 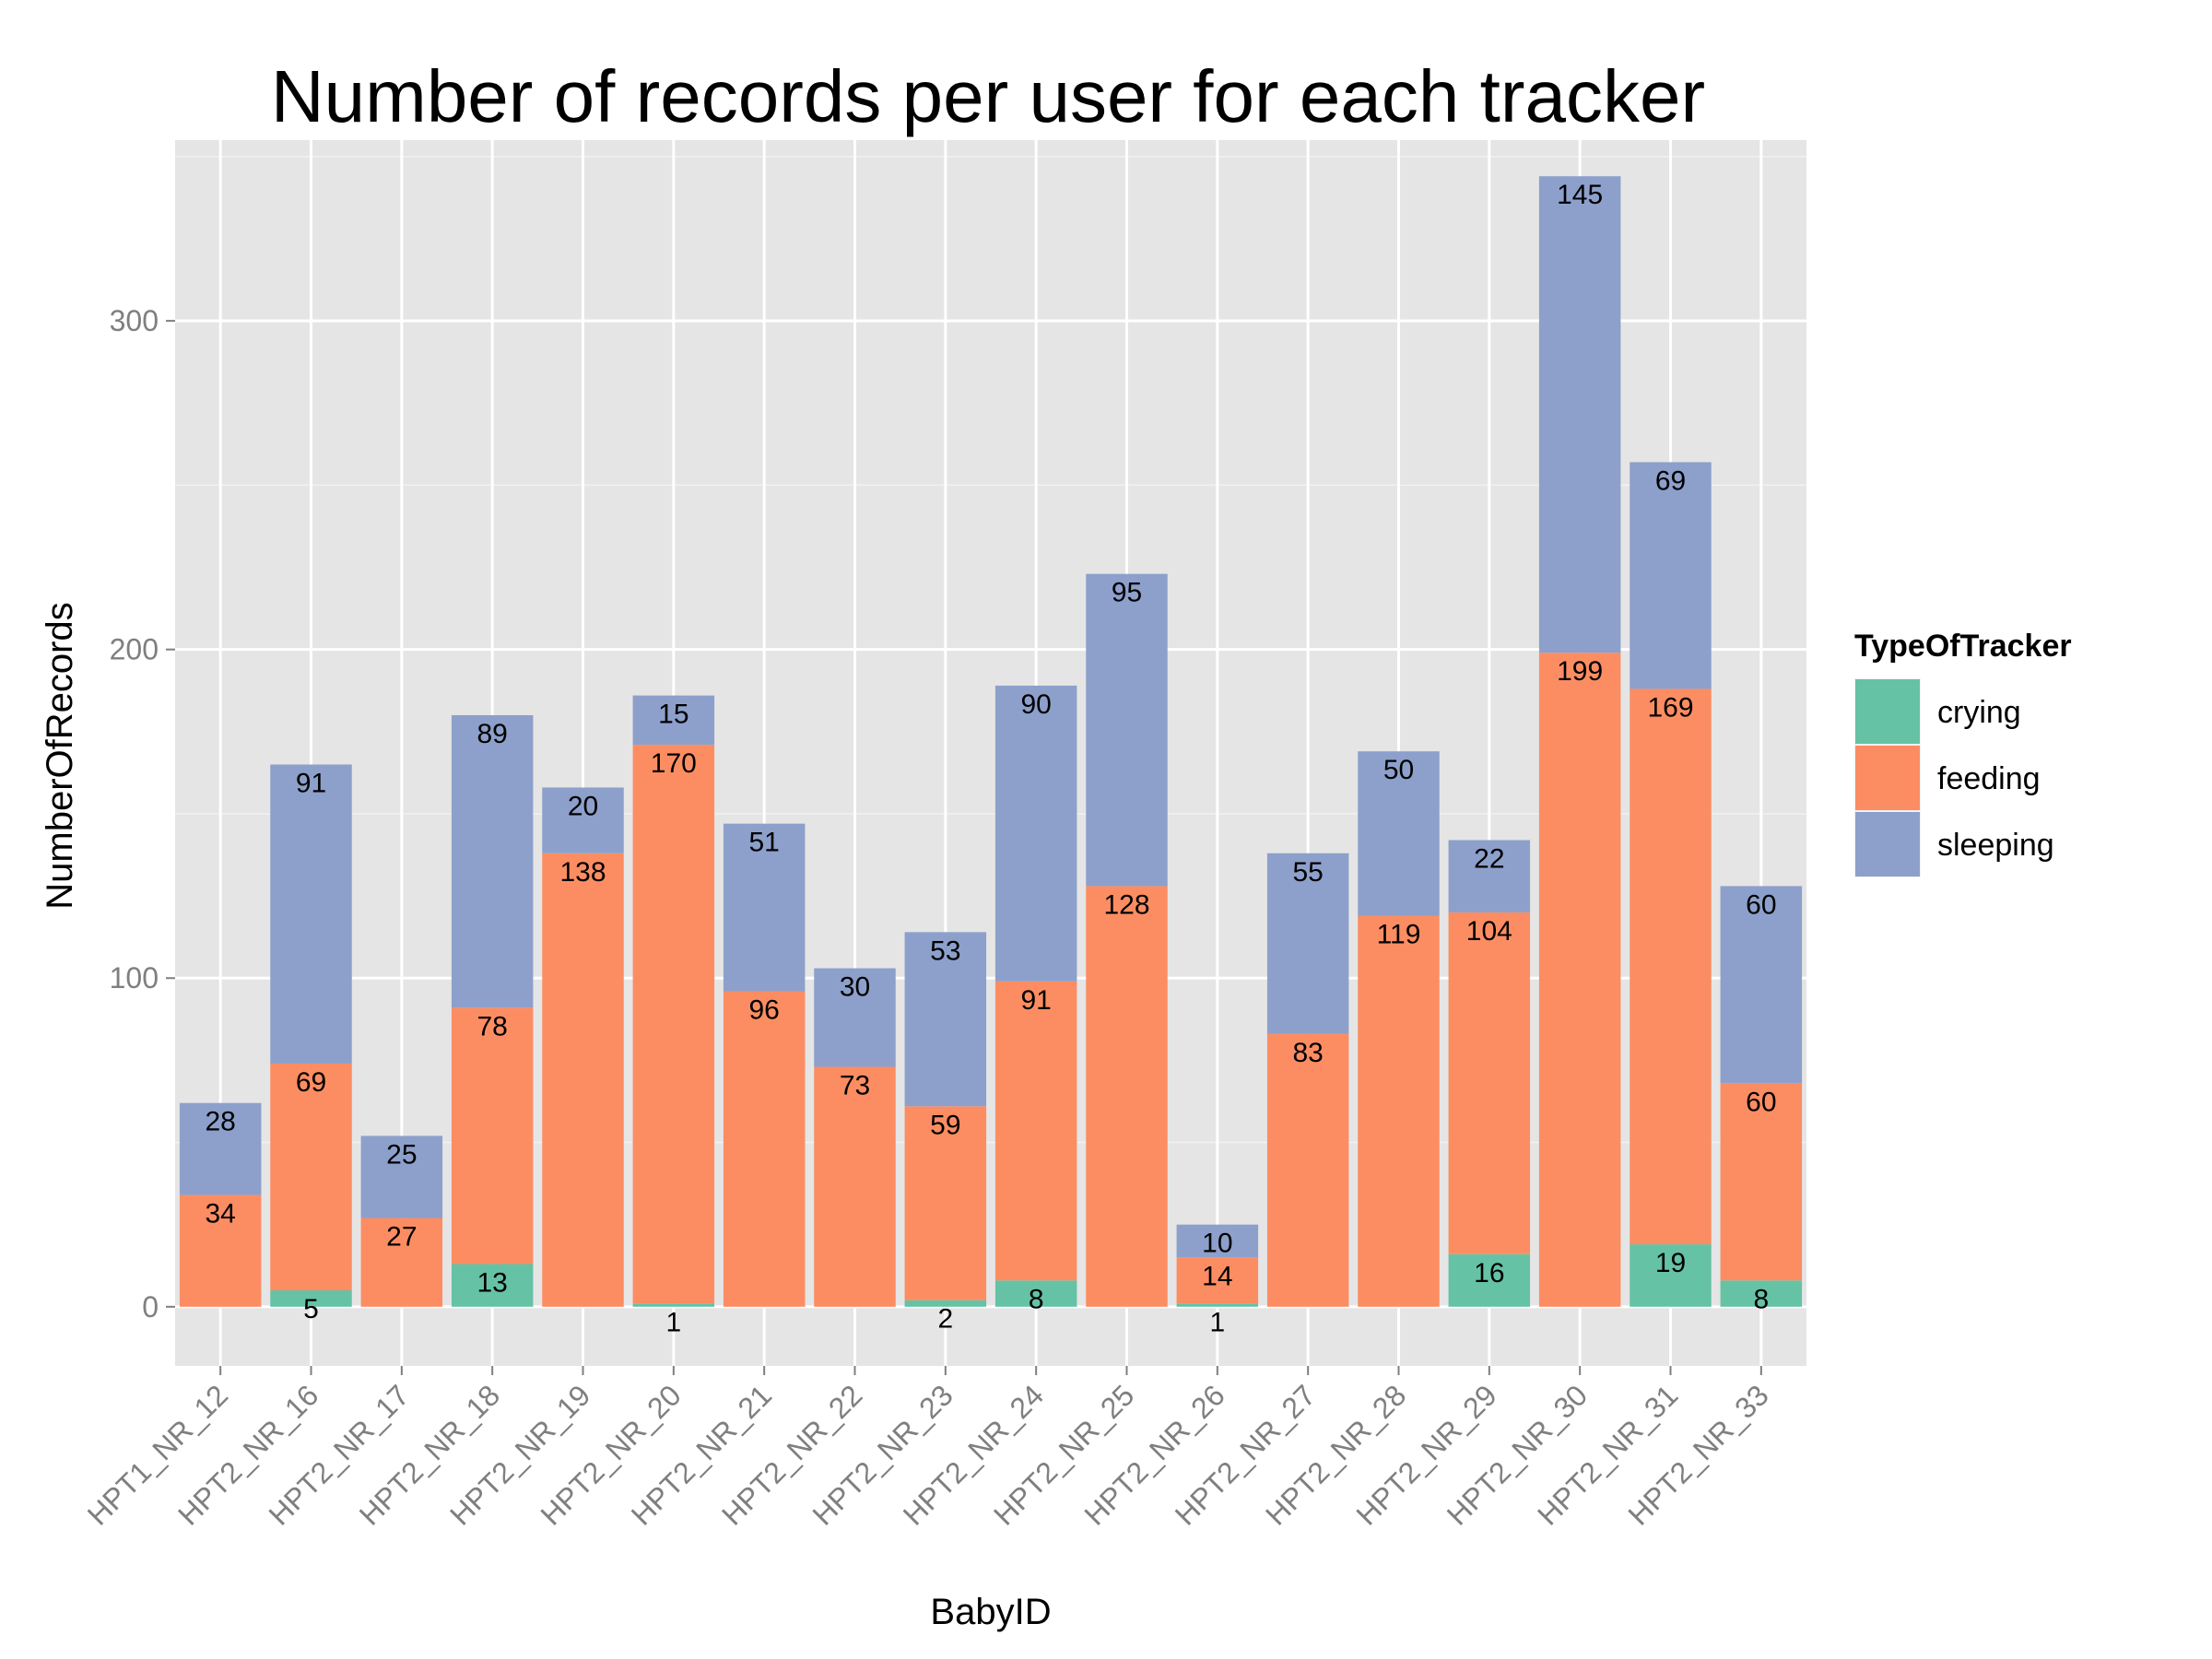 I want to click on data-label-crying: 2, so click(x=945, y=1319).